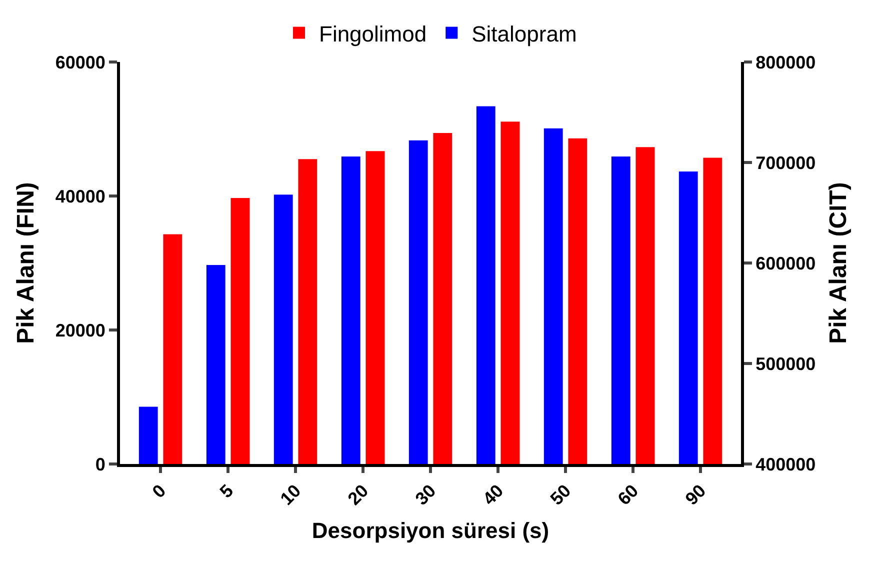 Image resolution: width=881 pixels, height=574 pixels. What do you see at coordinates (524, 33) in the screenshot?
I see `legend-label: Sitalopram` at bounding box center [524, 33].